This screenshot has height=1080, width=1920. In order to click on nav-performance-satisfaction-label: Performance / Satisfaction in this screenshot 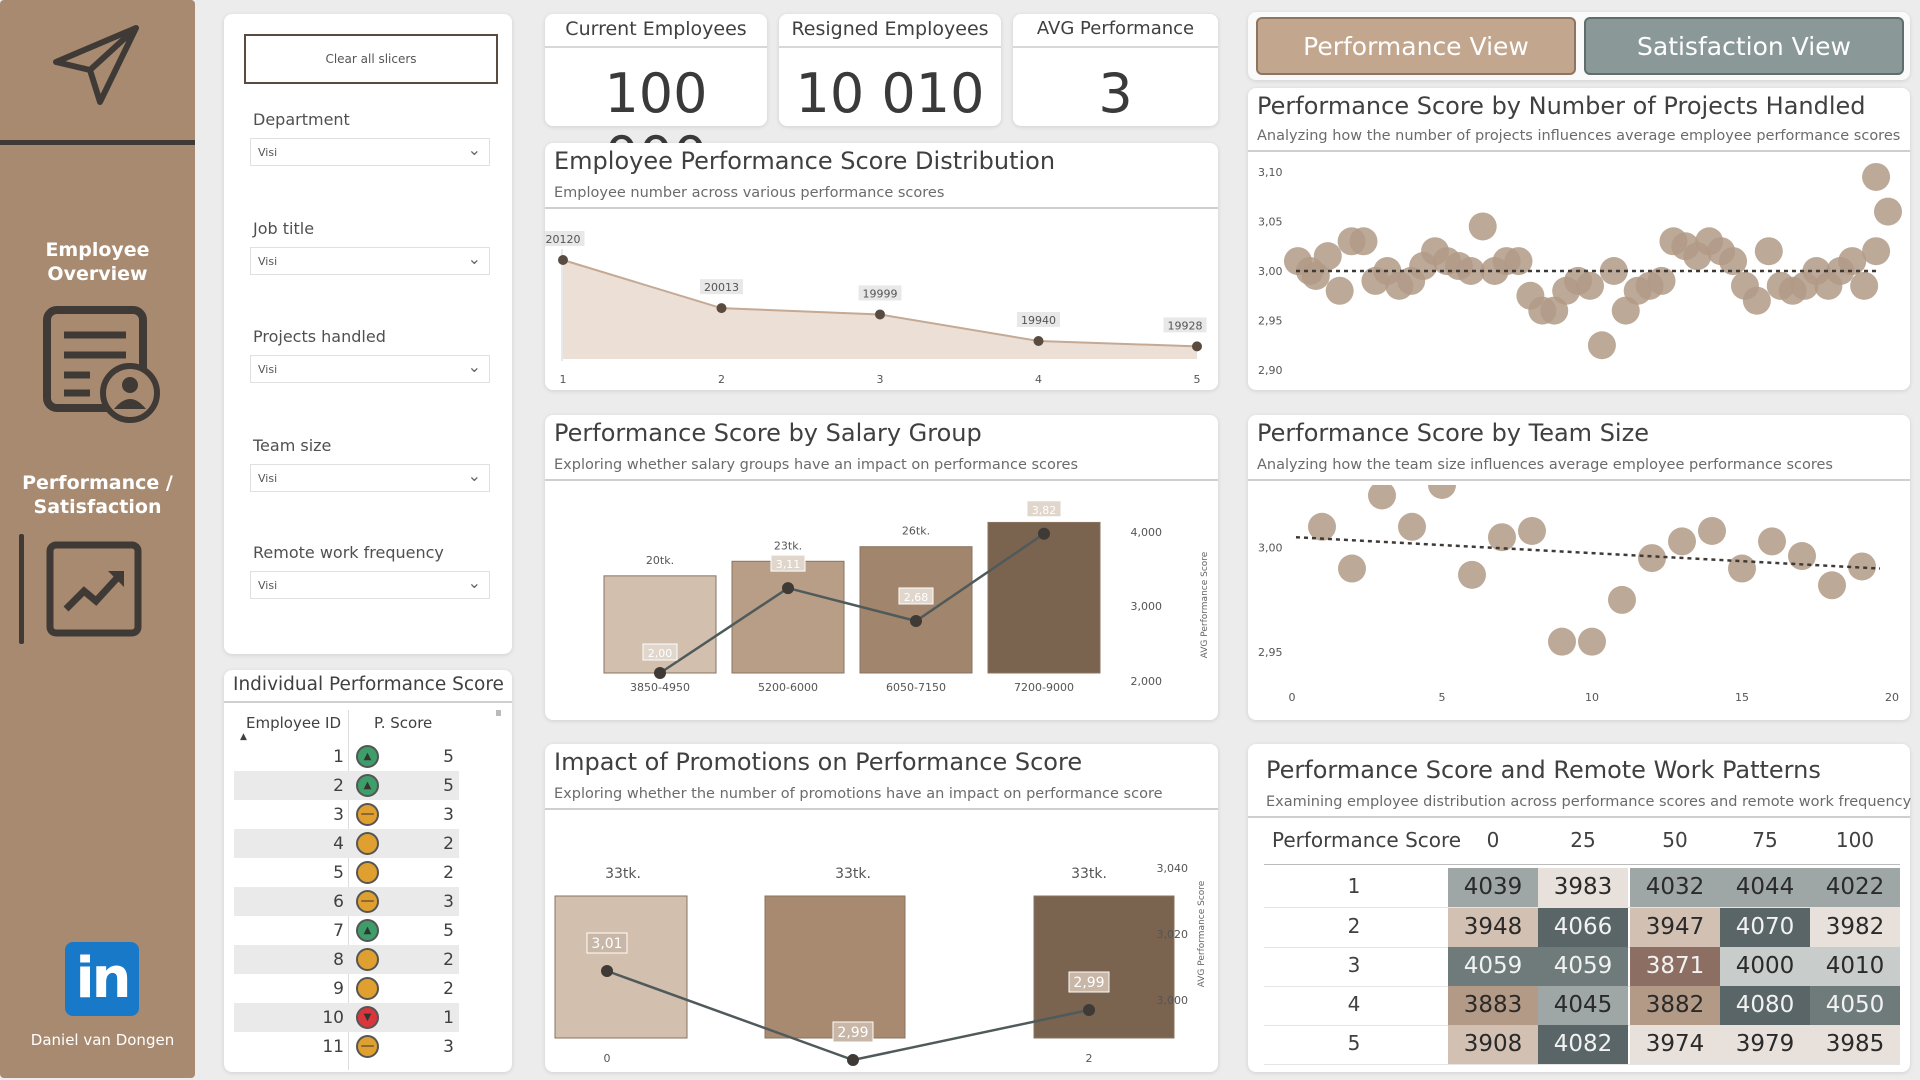, I will do `click(97, 495)`.